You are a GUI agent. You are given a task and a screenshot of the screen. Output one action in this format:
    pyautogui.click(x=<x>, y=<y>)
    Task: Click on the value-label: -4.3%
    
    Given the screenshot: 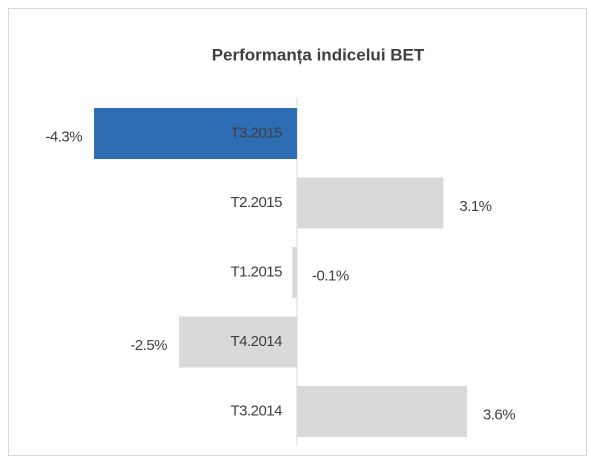 What is the action you would take?
    pyautogui.click(x=63, y=136)
    